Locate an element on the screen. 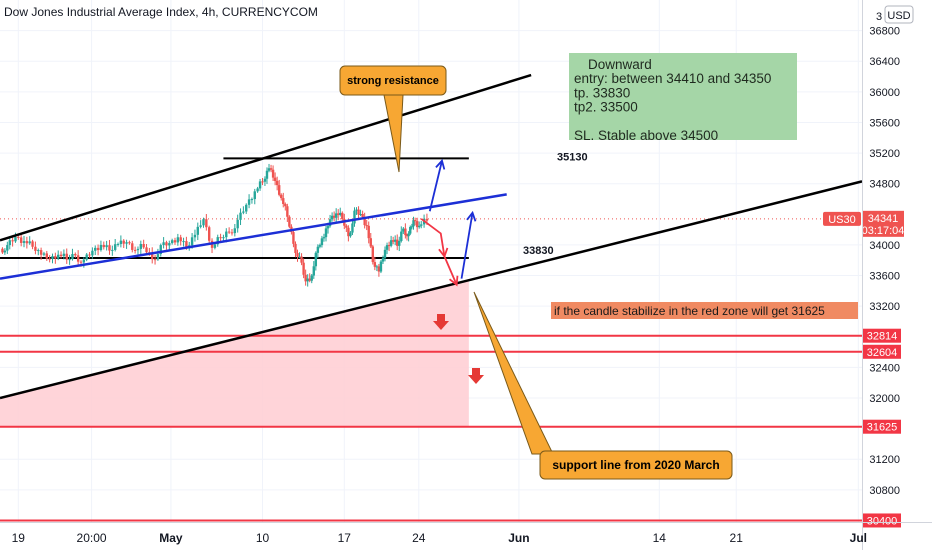 The width and height of the screenshot is (932, 555). trade-note-line: SL. Stable above 34500 is located at coordinates (646, 135).